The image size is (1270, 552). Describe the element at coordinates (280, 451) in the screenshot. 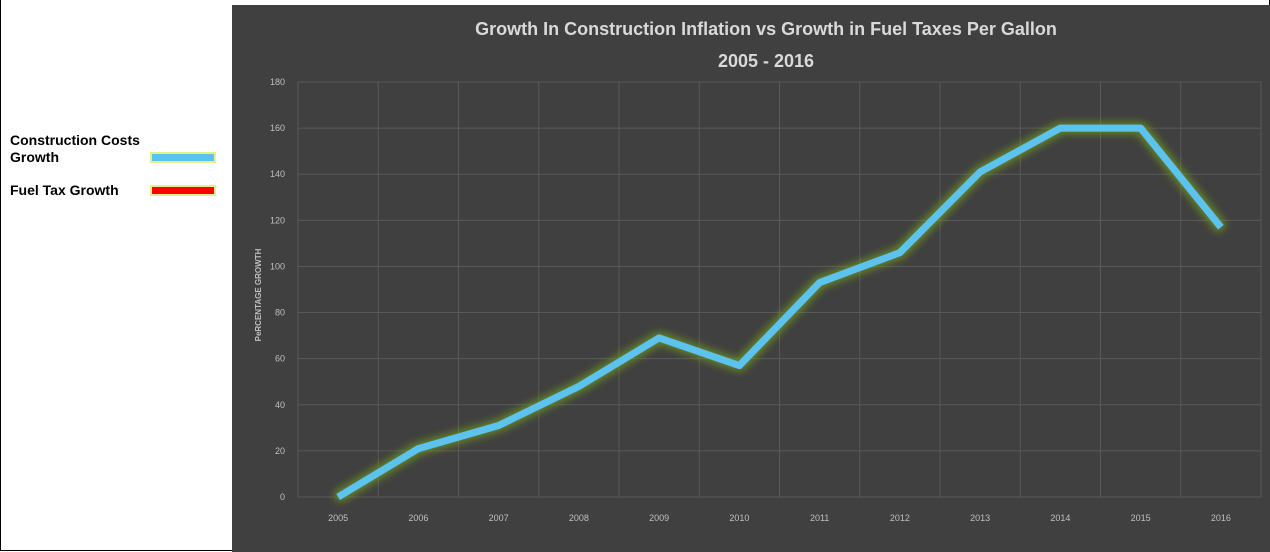

I see `y-tick-label: 20` at that location.